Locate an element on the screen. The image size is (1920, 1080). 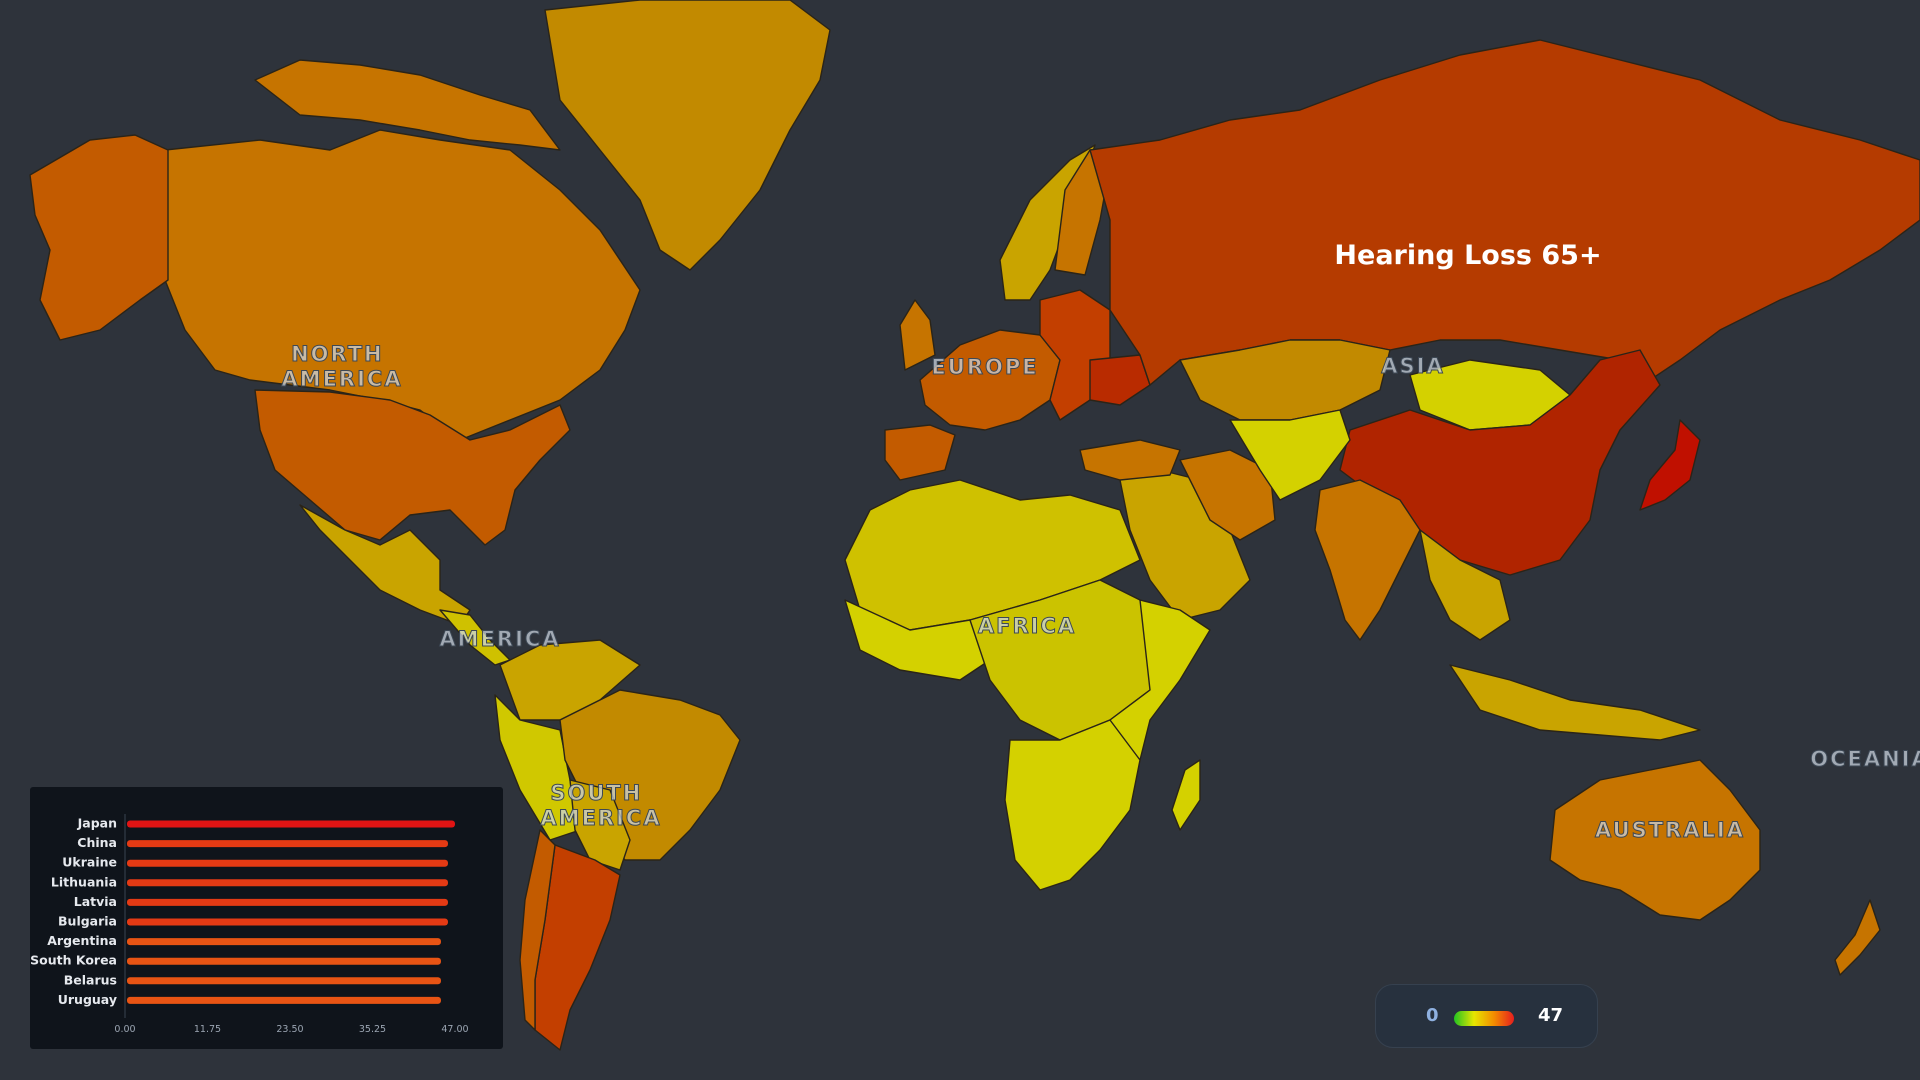
country-kazakhstan is located at coordinates (1285, 380).